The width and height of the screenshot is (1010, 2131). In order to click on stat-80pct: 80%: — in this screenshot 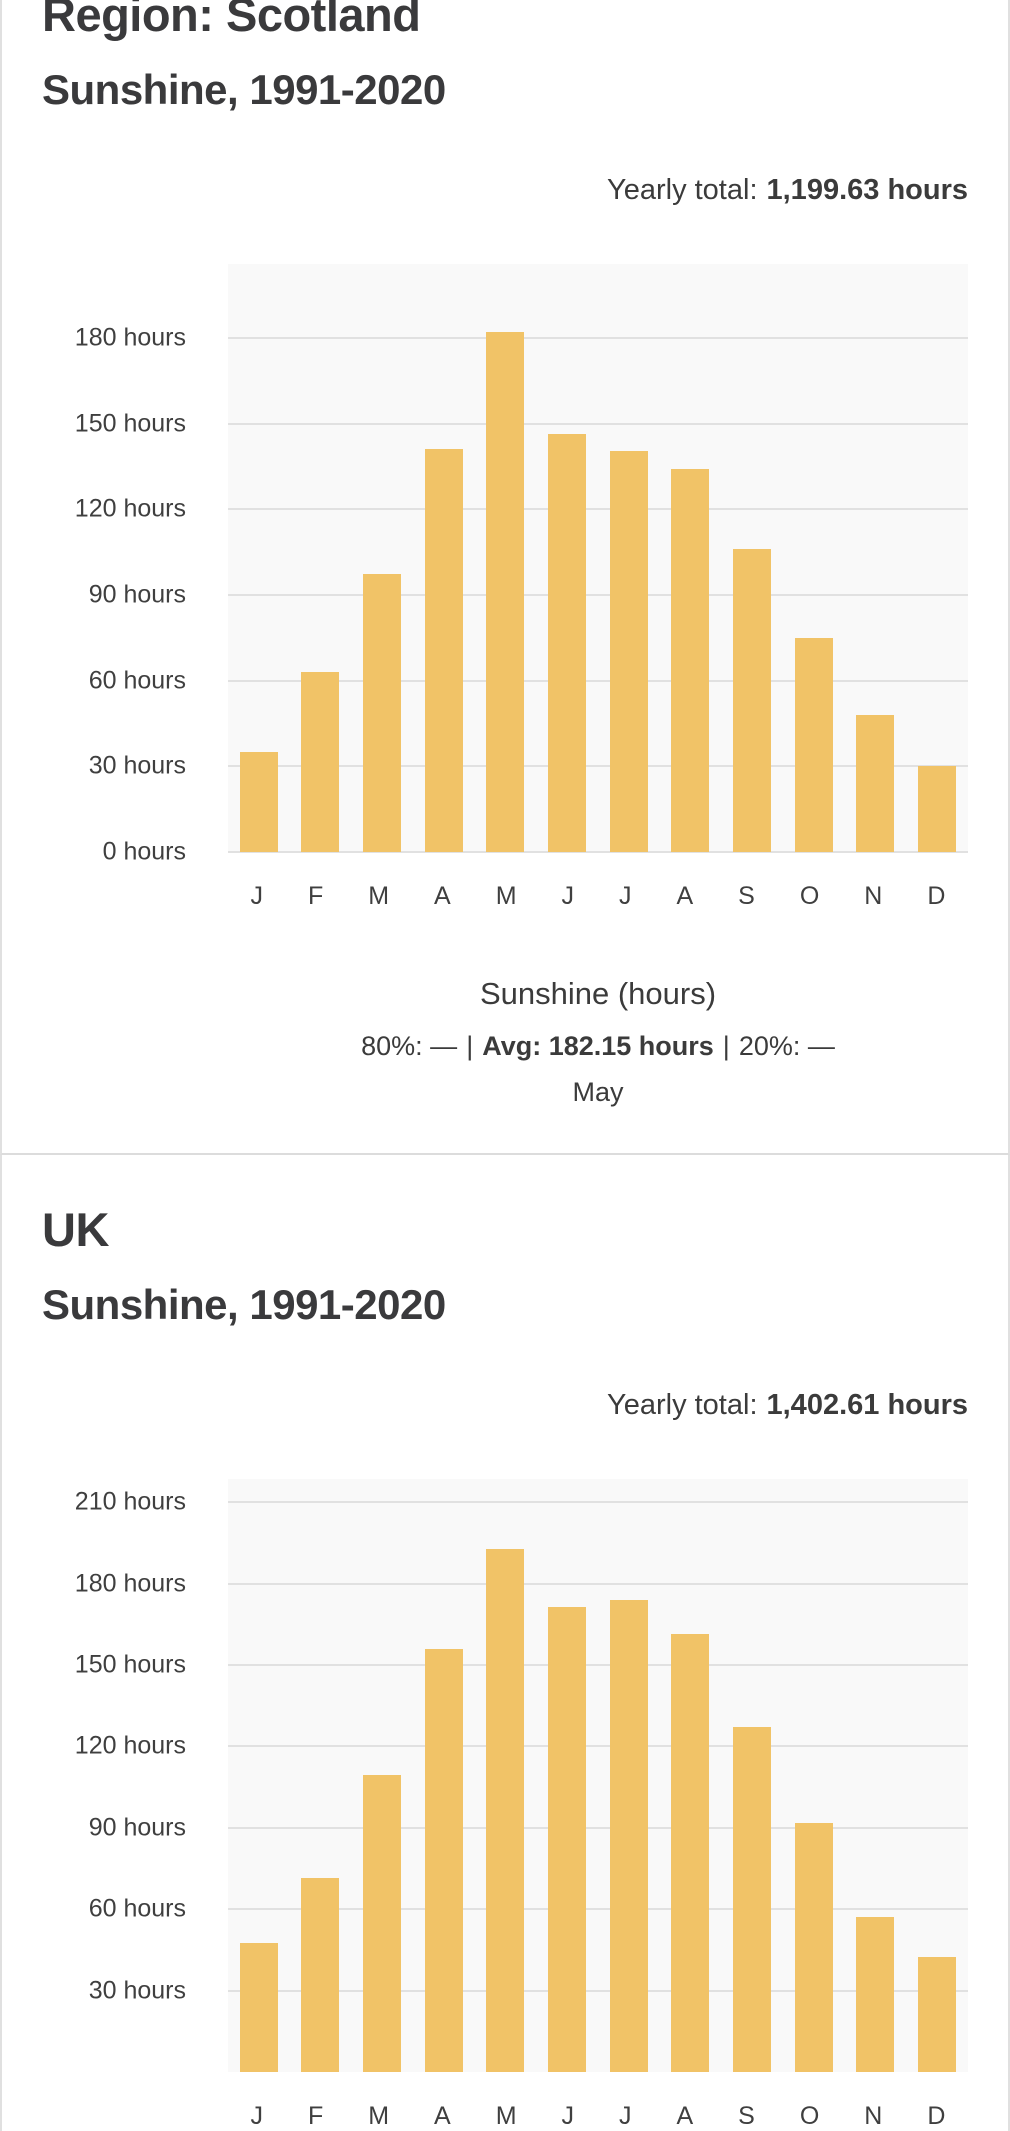, I will do `click(409, 1046)`.